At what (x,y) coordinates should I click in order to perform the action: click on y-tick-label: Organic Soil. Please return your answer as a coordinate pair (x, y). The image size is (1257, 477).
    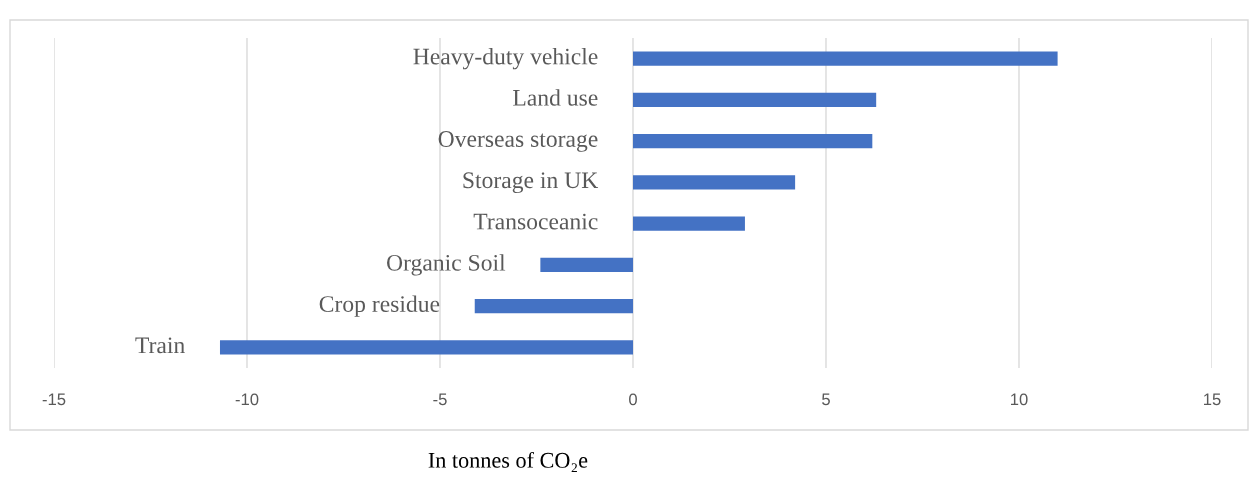
    Looking at the image, I should click on (446, 265).